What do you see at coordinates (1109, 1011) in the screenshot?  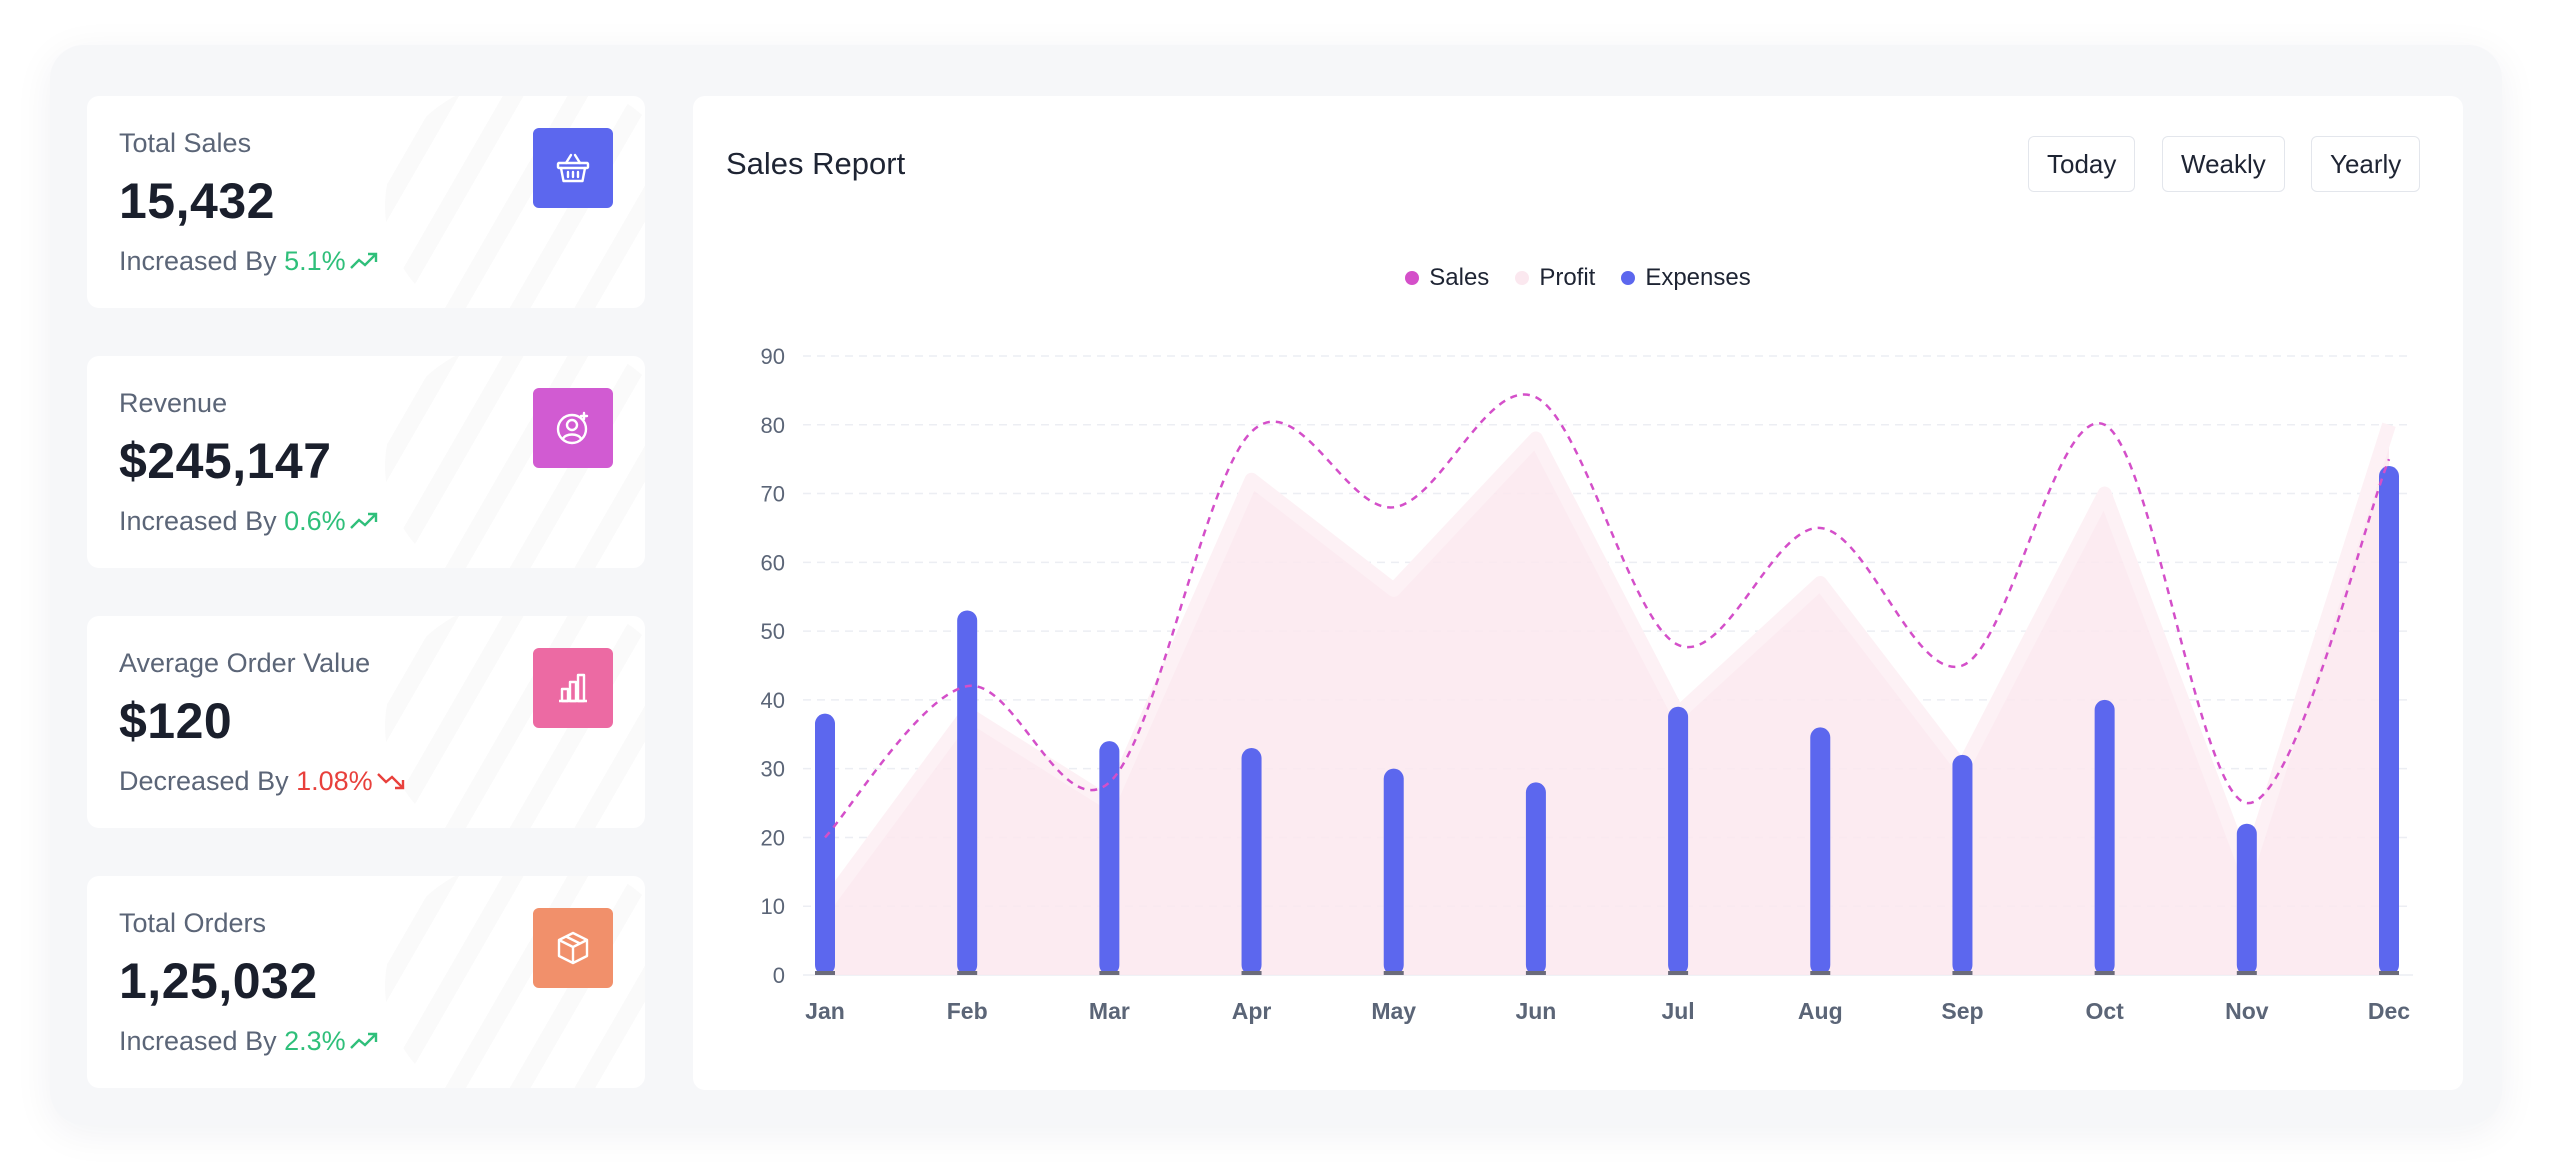 I see `x-tick-label: Mar` at bounding box center [1109, 1011].